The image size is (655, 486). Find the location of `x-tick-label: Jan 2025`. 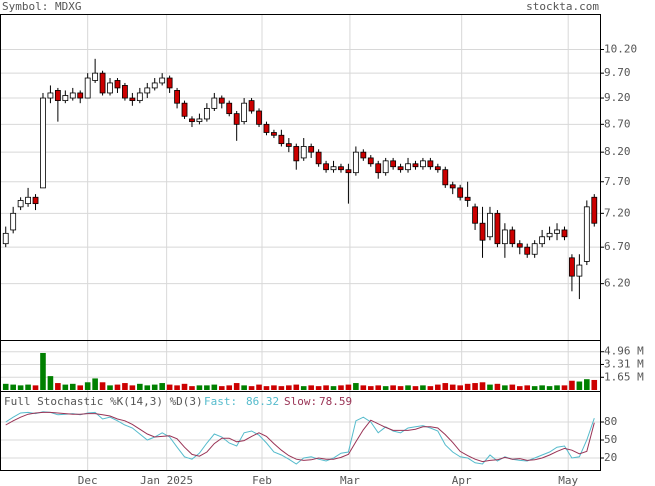

x-tick-label: Jan 2025 is located at coordinates (166, 480).